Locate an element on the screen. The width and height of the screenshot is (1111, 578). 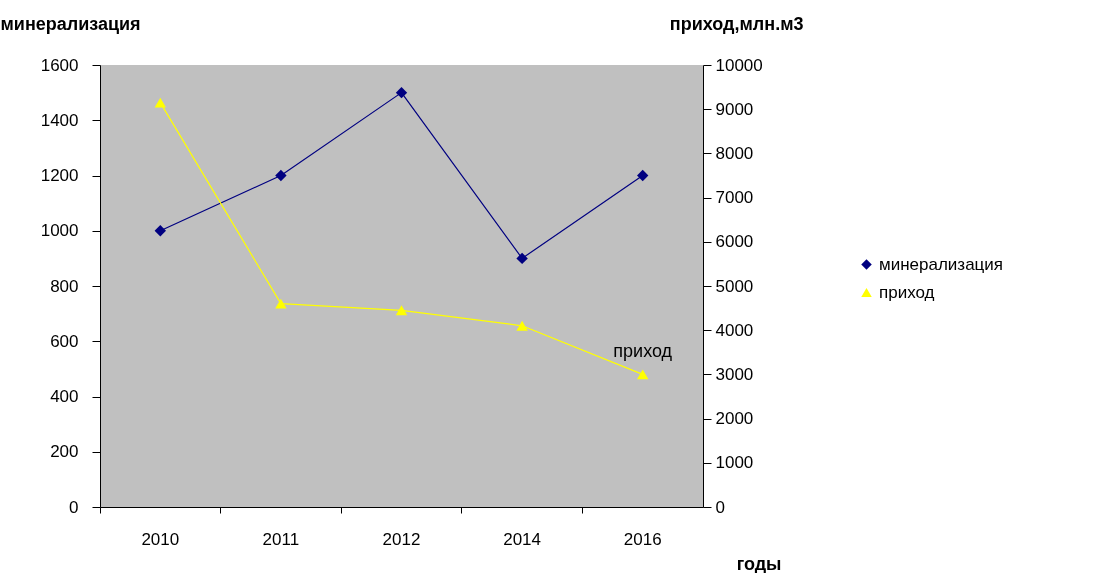
legend-label: минерализация is located at coordinates (941, 264).